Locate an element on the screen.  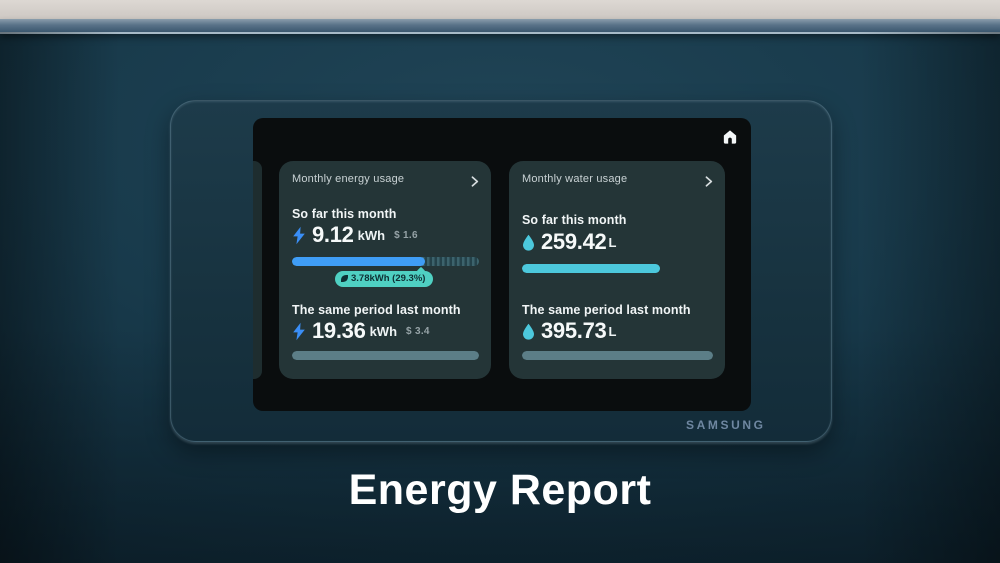
energy-current-value: 9.12 is located at coordinates (333, 234).